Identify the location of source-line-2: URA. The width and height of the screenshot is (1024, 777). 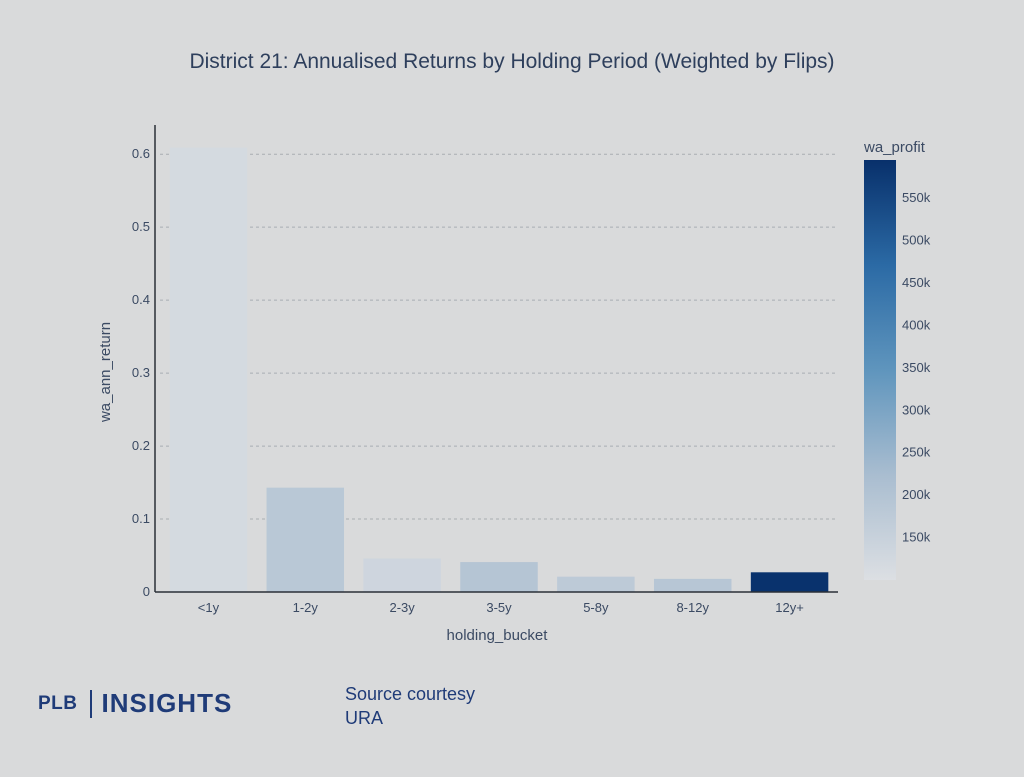
(364, 718).